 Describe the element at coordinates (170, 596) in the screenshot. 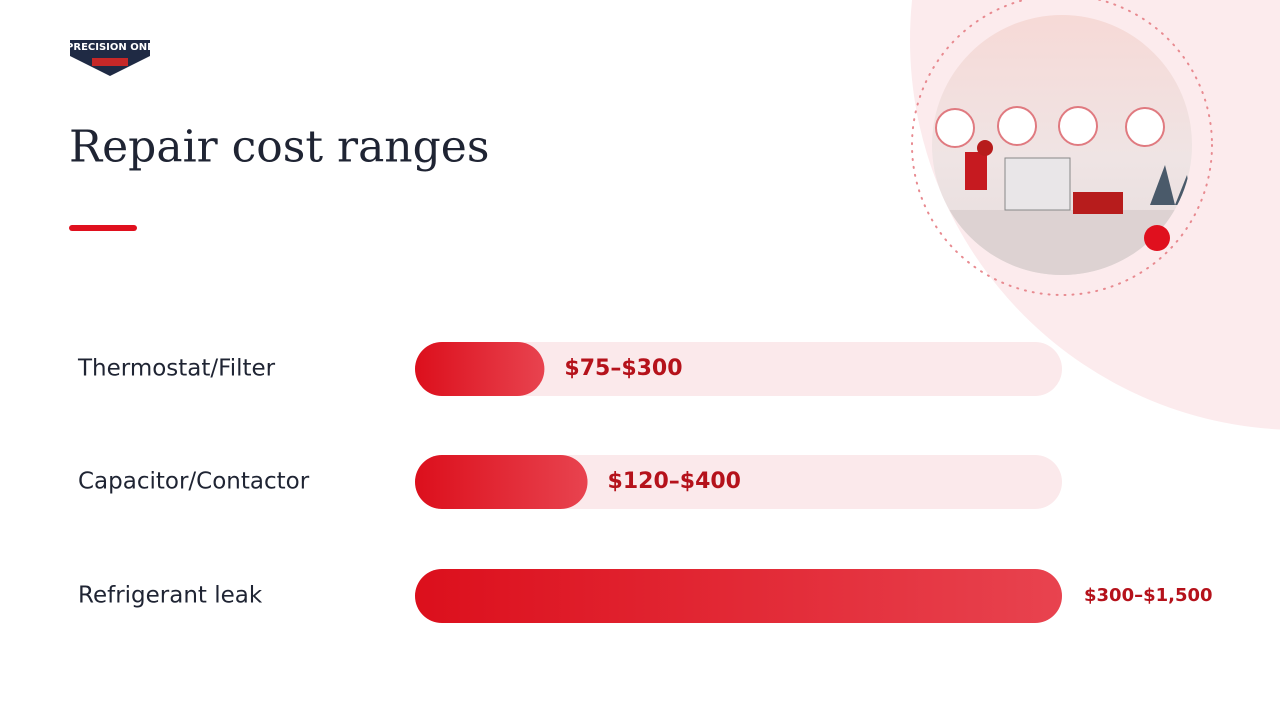

I see `category-label: Refrigerant leak` at that location.